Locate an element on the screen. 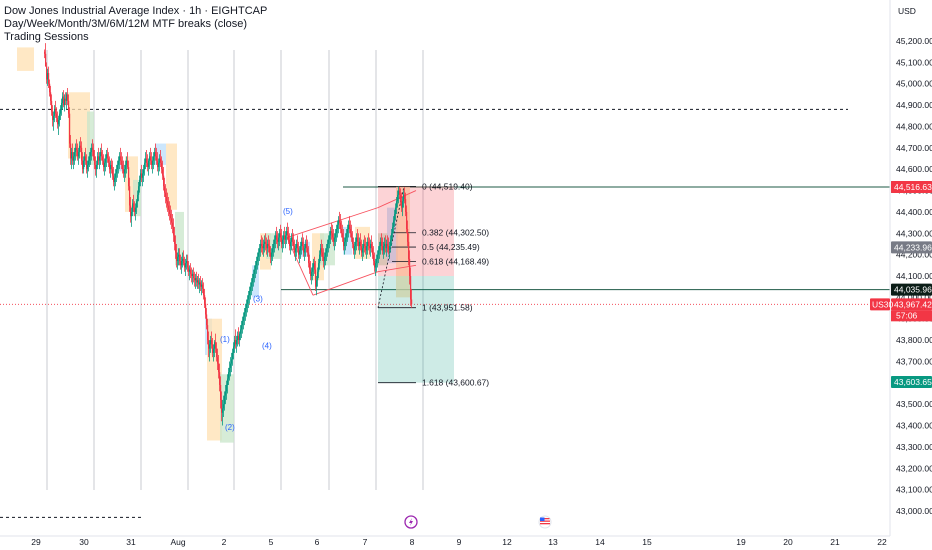 The image size is (932, 550). us-flag-icon is located at coordinates (545, 522).